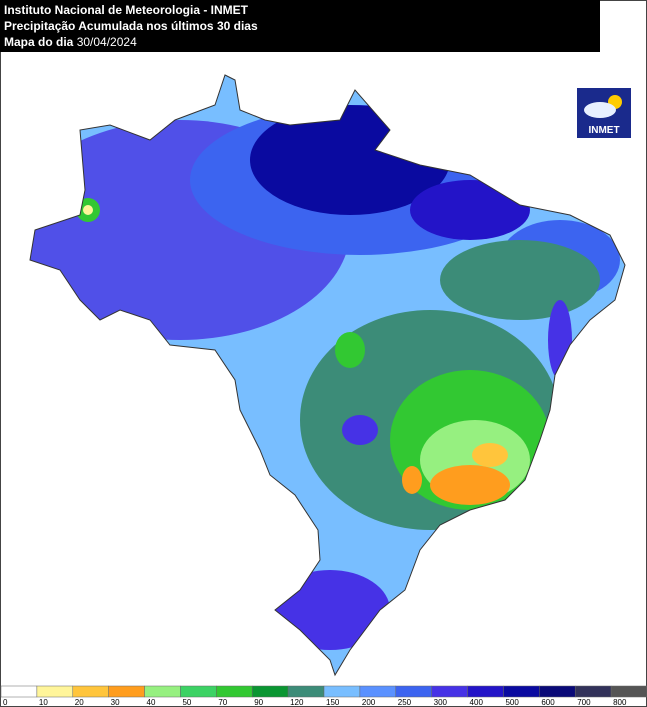 Image resolution: width=647 pixels, height=707 pixels. What do you see at coordinates (477, 702) in the screenshot?
I see `legend-label: 400` at bounding box center [477, 702].